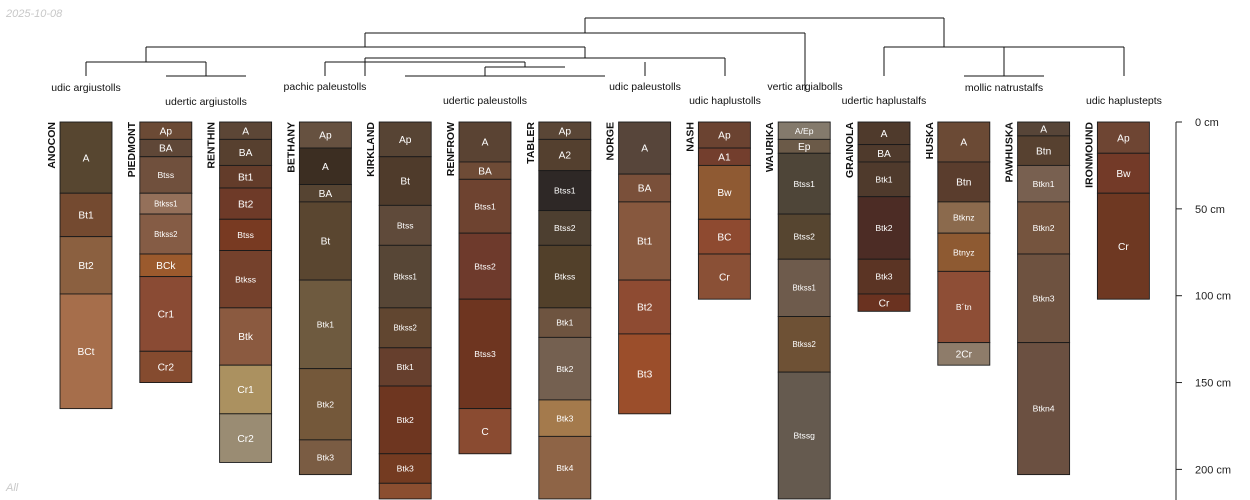 The image size is (1250, 500). Describe the element at coordinates (52, 145) in the screenshot. I see `profile-name: ANOCON` at that location.